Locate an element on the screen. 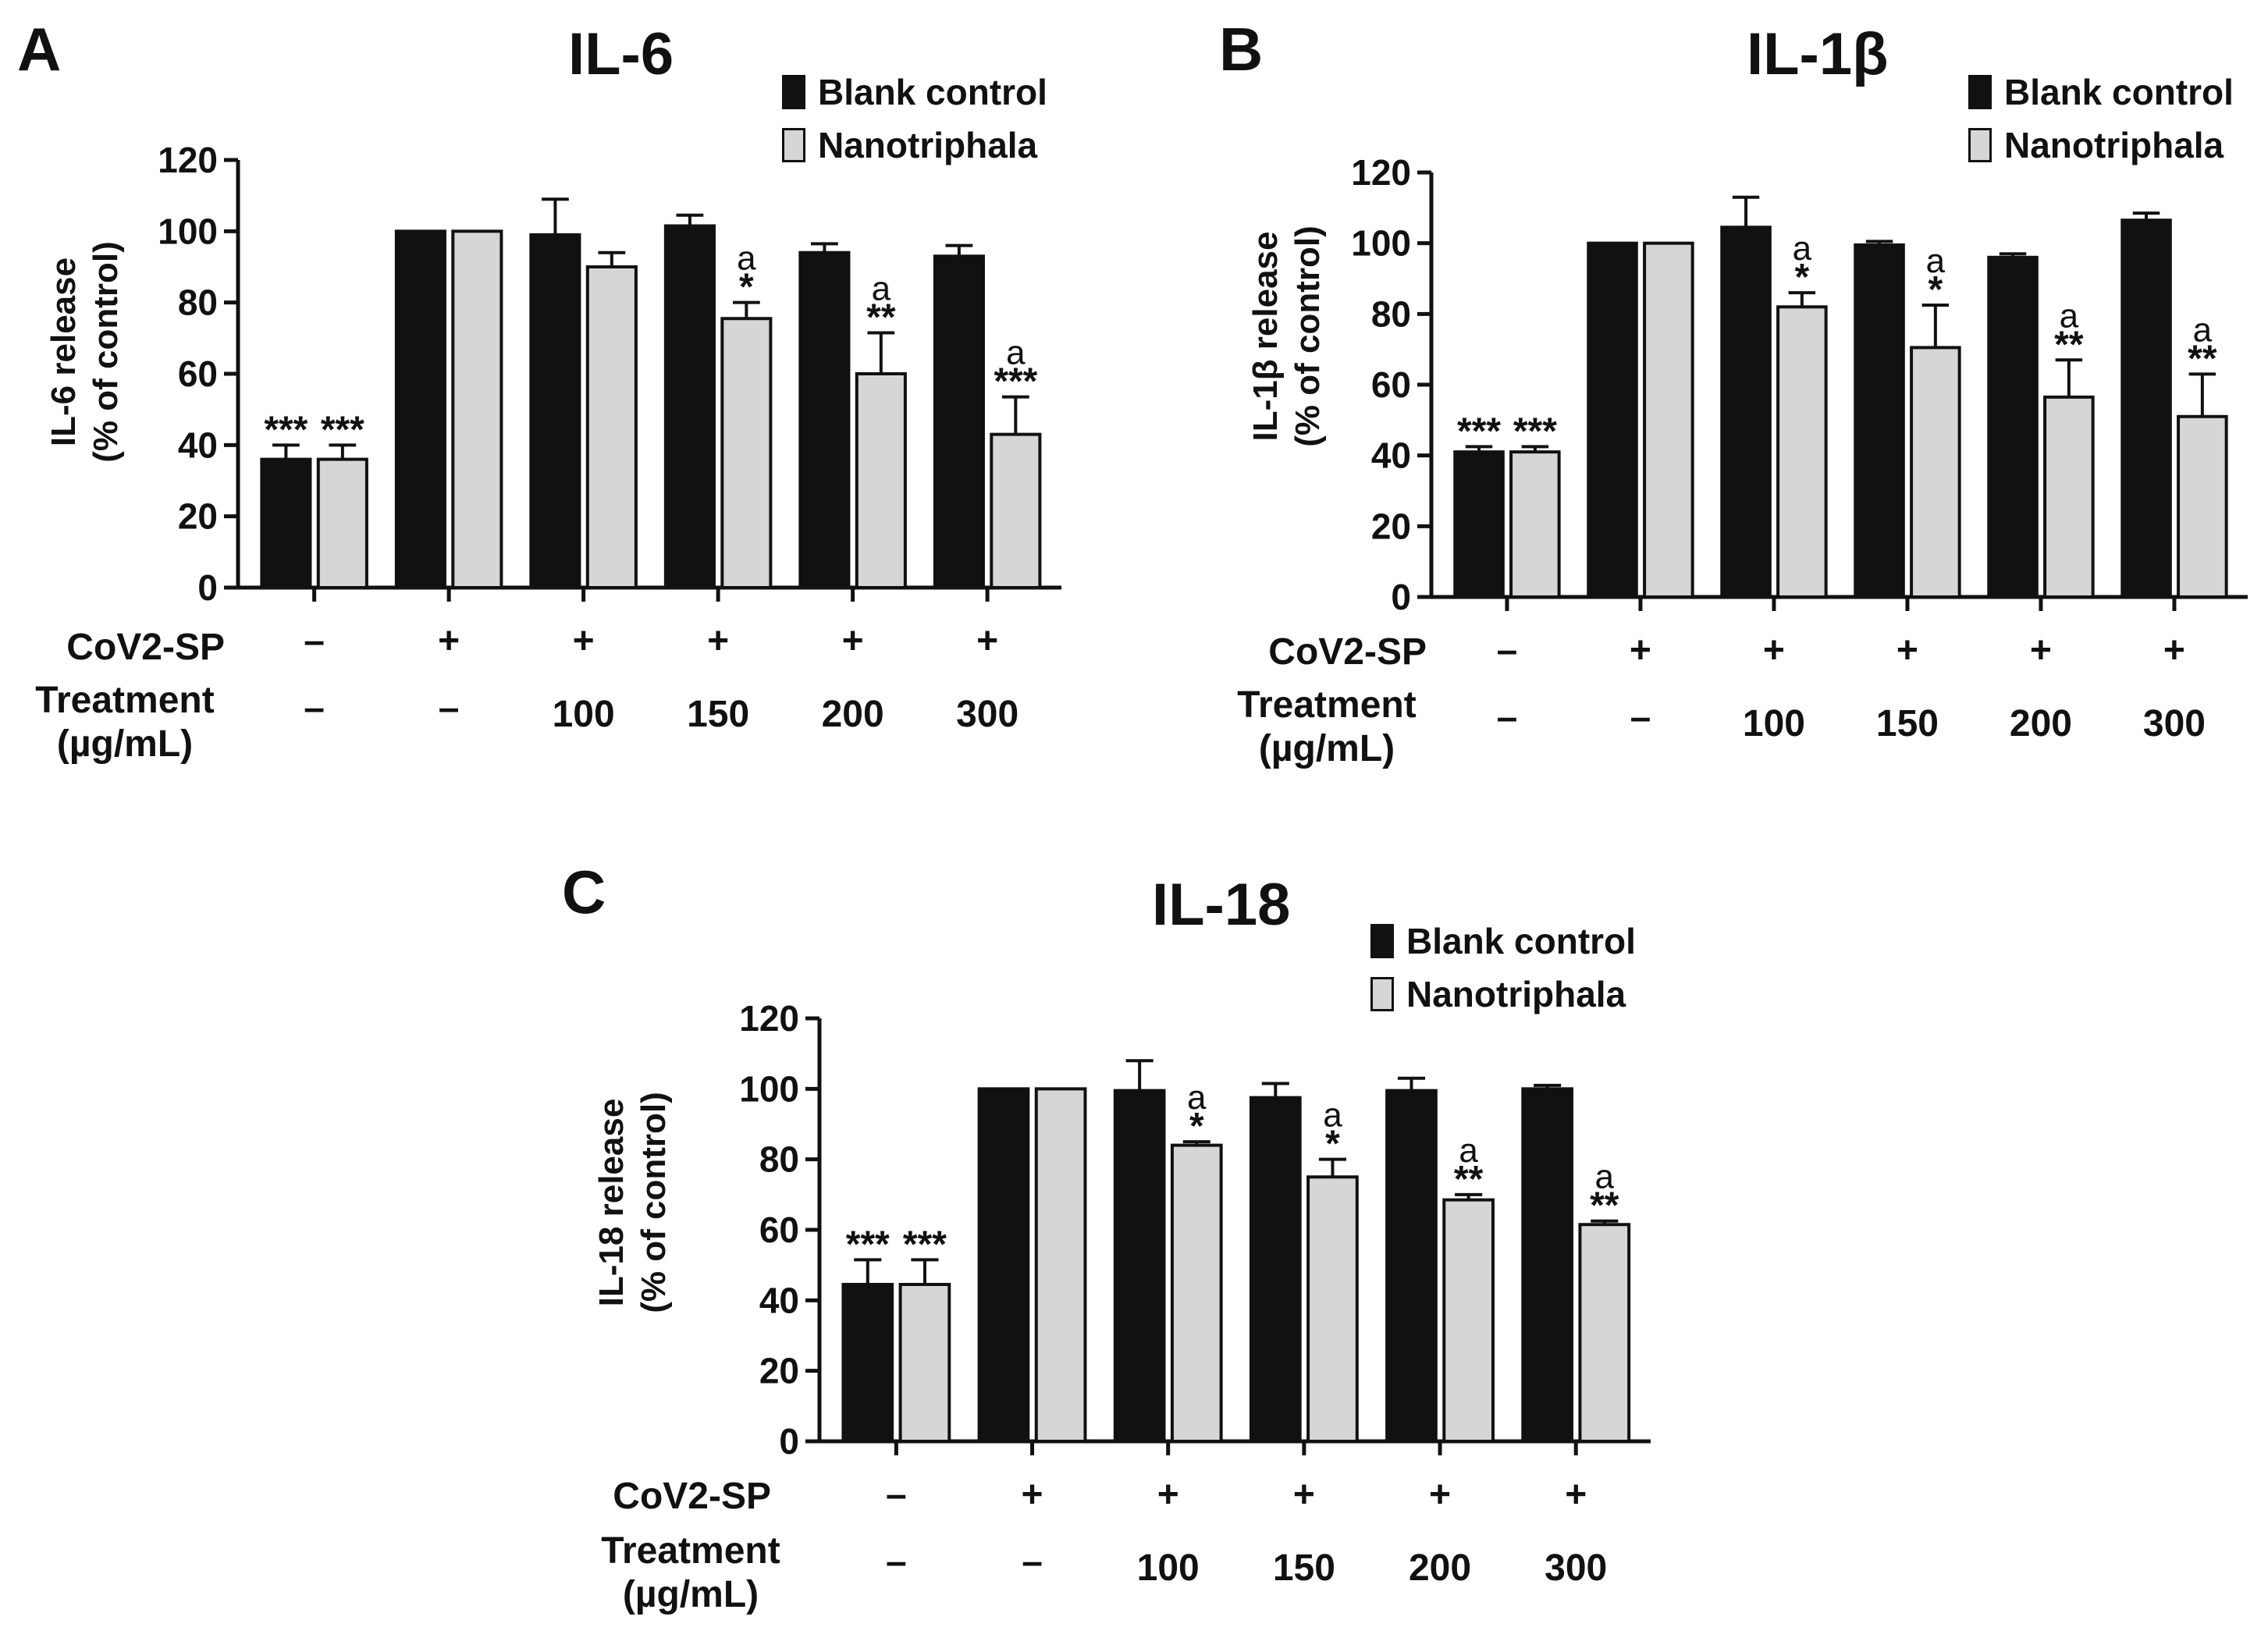 The width and height of the screenshot is (2268, 1652). y-tick-label: 40 is located at coordinates (1391, 456).